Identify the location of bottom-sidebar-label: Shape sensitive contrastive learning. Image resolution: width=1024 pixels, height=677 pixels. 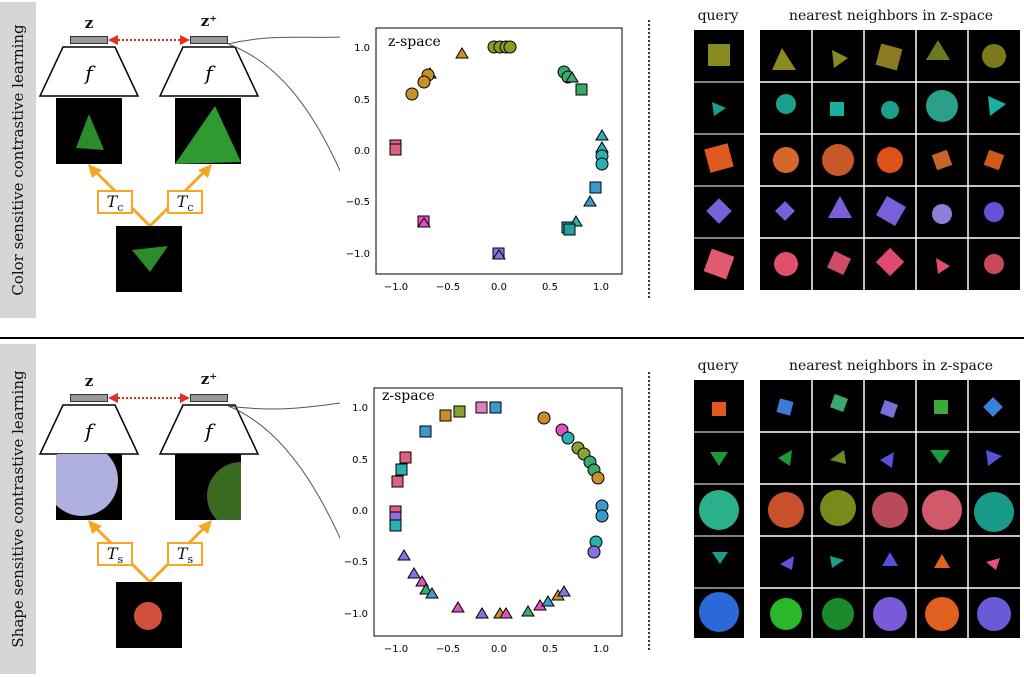
(18, 509).